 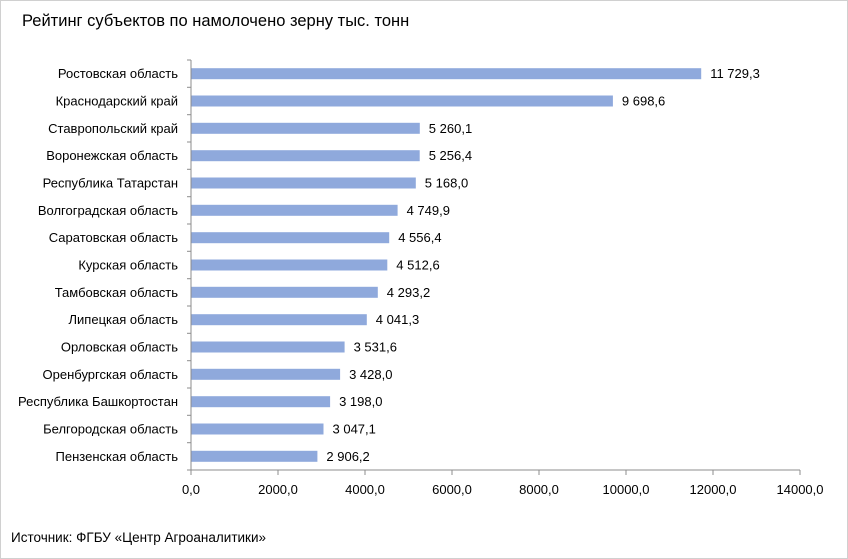 What do you see at coordinates (450, 128) in the screenshot?
I see `data-label: 5 260,1` at bounding box center [450, 128].